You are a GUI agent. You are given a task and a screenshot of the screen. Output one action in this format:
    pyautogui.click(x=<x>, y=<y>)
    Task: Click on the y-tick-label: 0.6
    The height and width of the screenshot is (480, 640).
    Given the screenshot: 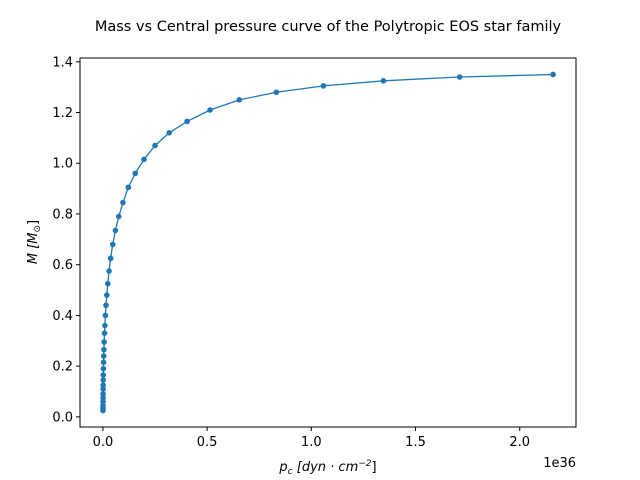 What is the action you would take?
    pyautogui.click(x=62, y=265)
    